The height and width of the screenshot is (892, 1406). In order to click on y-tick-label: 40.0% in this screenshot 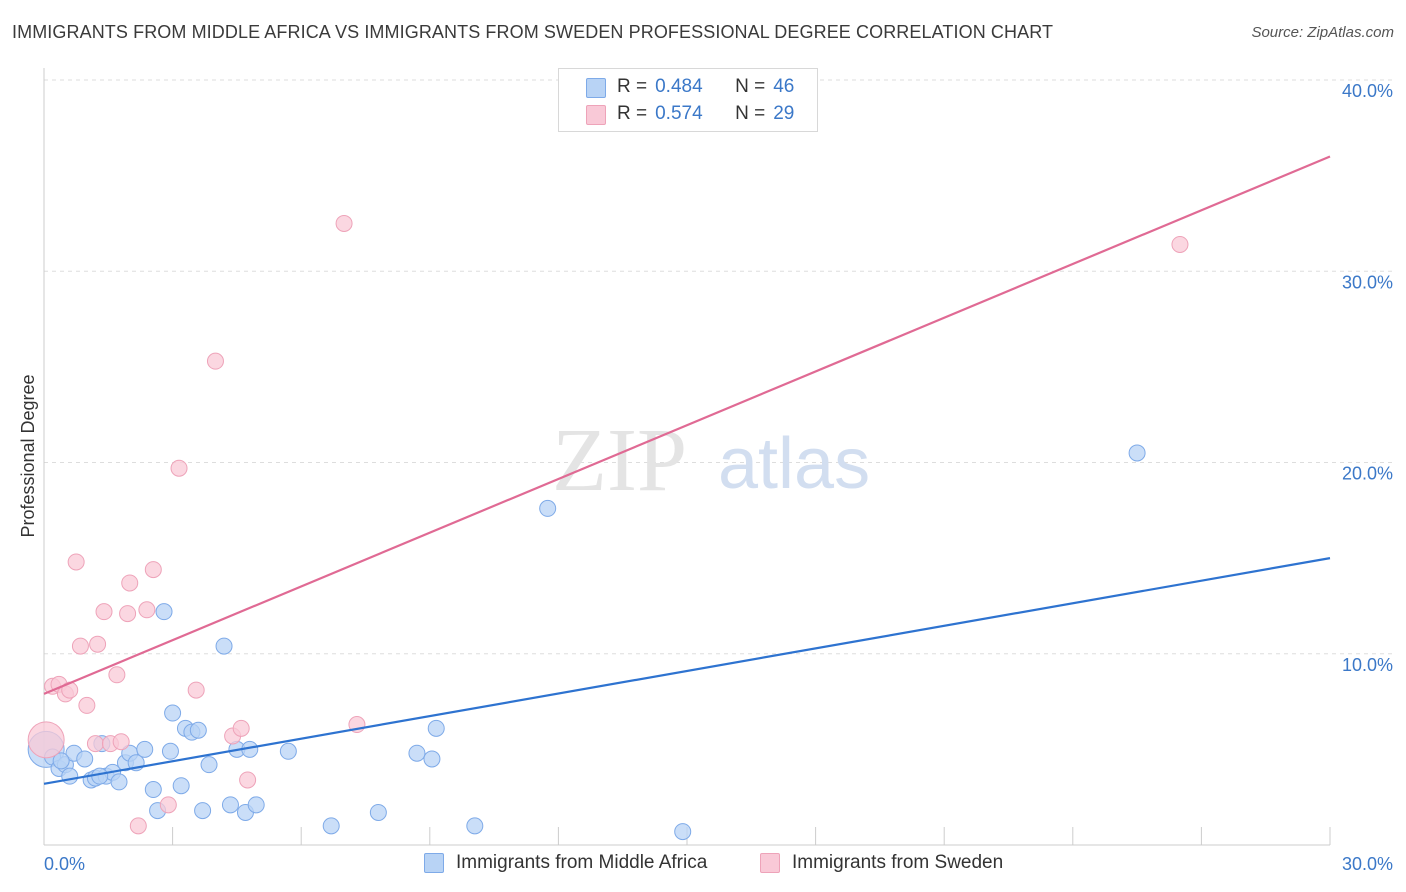, I will do `click(1367, 91)`.